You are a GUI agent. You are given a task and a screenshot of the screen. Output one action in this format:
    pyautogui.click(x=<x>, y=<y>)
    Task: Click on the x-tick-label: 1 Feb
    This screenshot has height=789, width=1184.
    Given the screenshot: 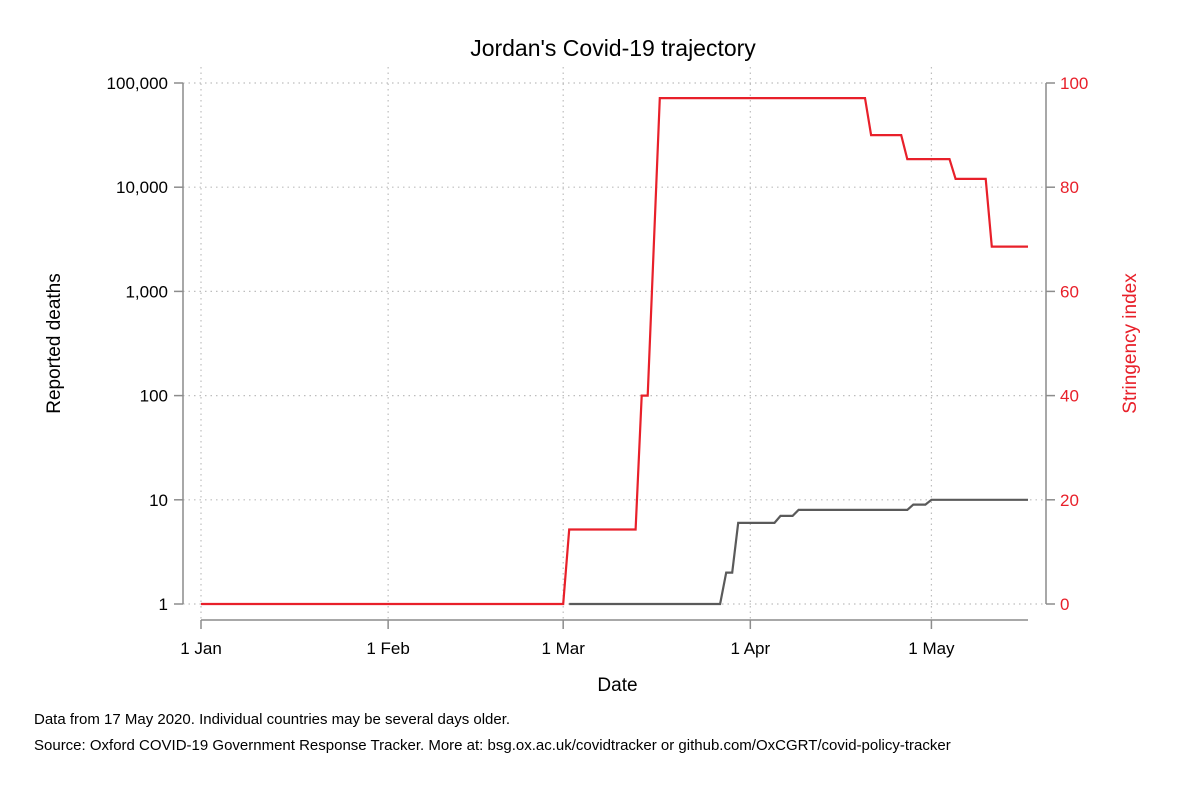 What is the action you would take?
    pyautogui.click(x=387, y=648)
    